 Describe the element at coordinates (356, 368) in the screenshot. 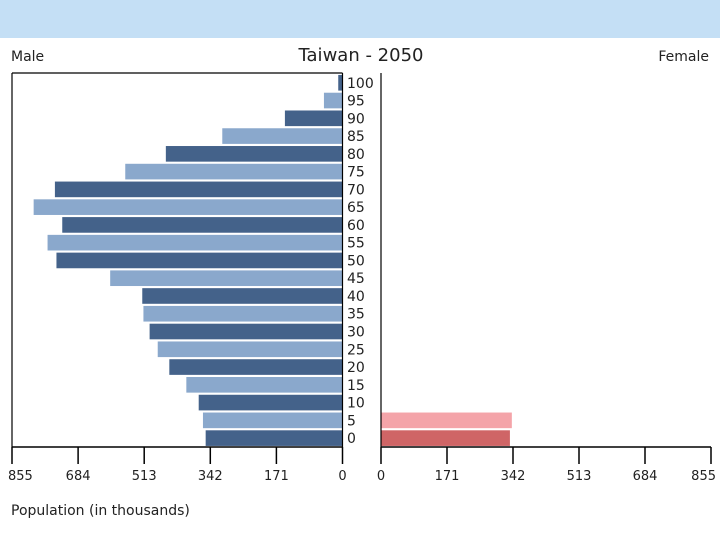

I see `age-label-20: 20` at that location.